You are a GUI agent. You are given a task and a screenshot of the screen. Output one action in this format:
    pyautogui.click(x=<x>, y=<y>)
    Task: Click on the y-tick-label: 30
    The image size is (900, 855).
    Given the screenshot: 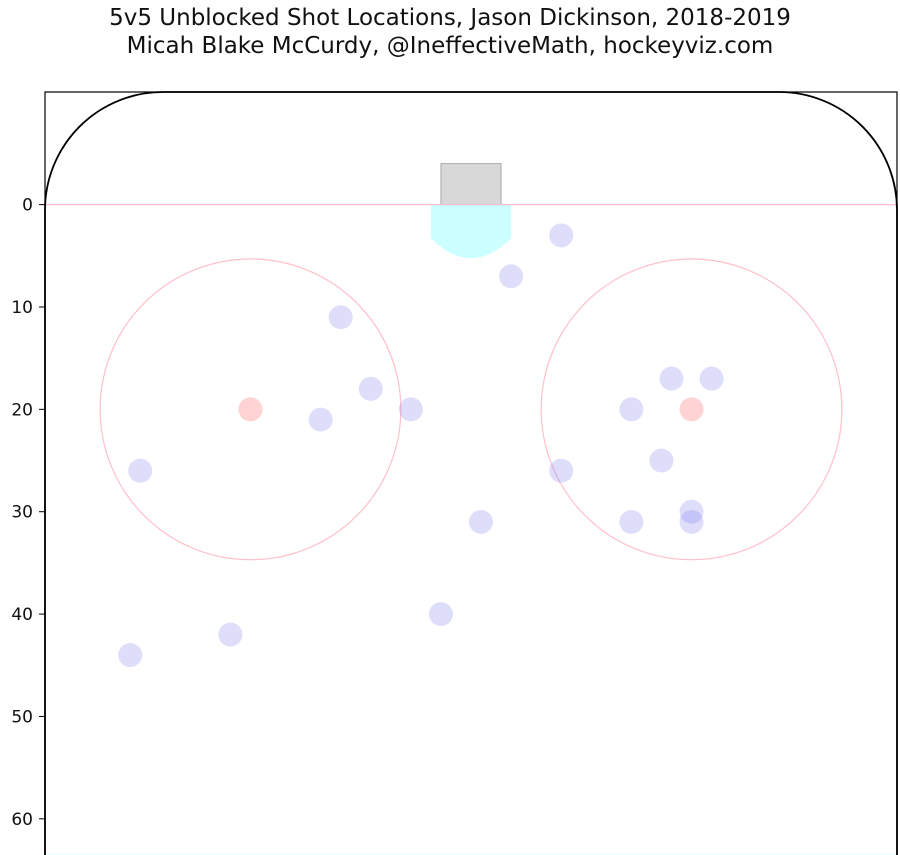 What is the action you would take?
    pyautogui.click(x=22, y=513)
    